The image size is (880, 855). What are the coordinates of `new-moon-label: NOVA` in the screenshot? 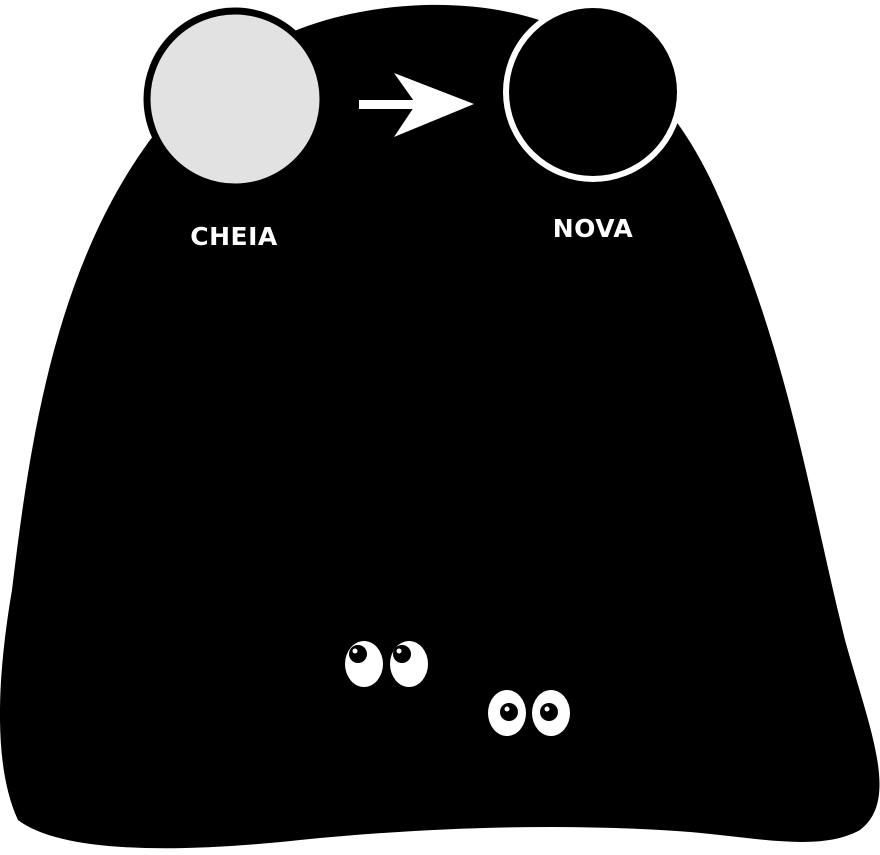 It's located at (593, 228).